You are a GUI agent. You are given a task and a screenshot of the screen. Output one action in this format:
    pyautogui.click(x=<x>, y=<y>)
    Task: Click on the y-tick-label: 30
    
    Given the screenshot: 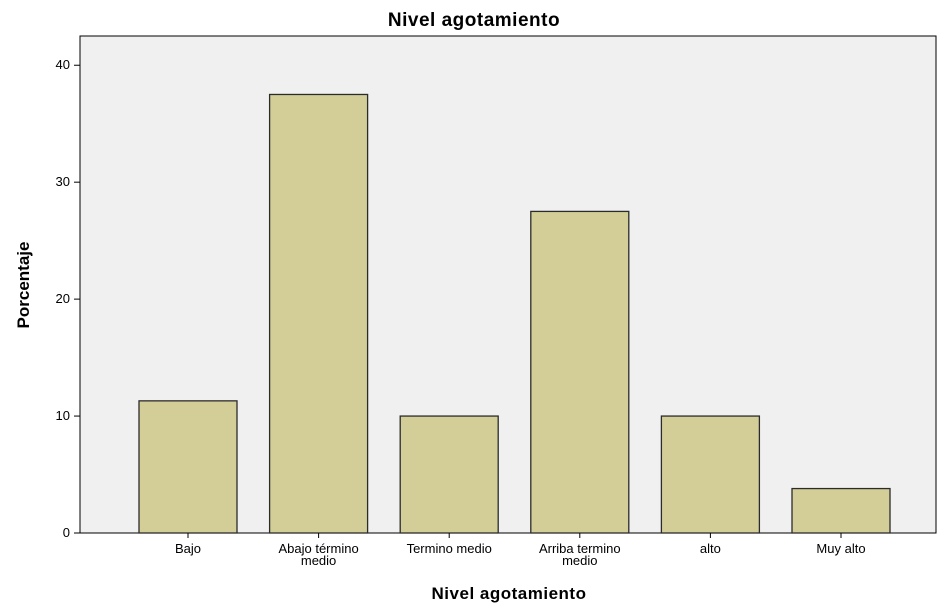 What is the action you would take?
    pyautogui.click(x=63, y=181)
    